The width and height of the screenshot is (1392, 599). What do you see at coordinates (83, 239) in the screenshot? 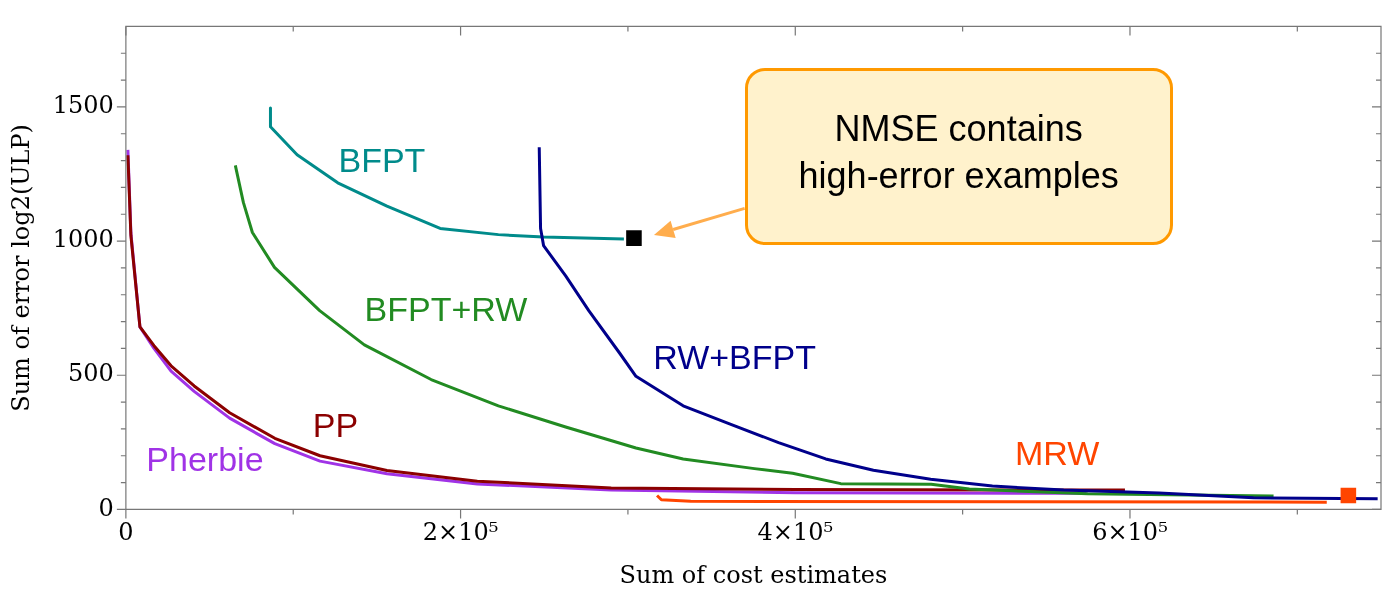
I see `y-tick-label: 1000` at bounding box center [83, 239].